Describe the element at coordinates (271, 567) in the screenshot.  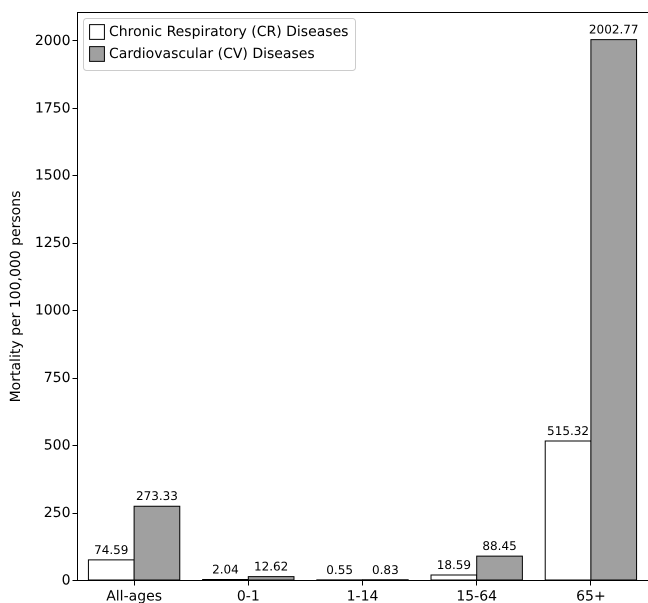
I see `data-label: 12.62` at that location.